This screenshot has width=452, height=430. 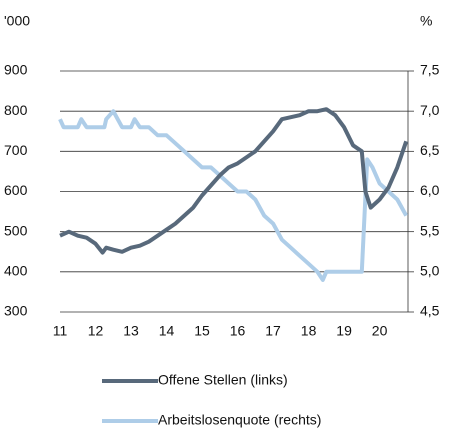 I want to click on y-tick-label: 600, so click(x=16, y=190).